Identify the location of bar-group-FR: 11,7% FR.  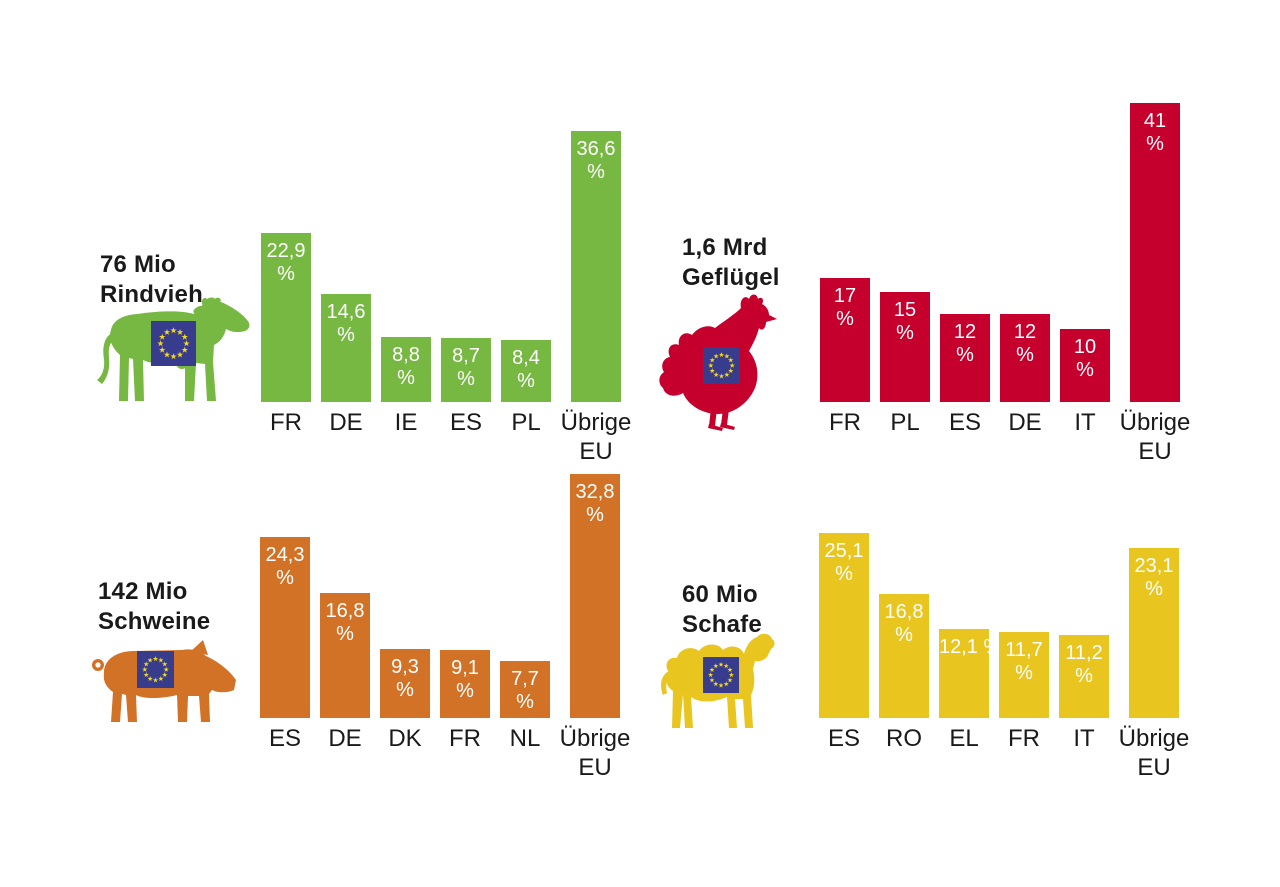
(1024, 707).